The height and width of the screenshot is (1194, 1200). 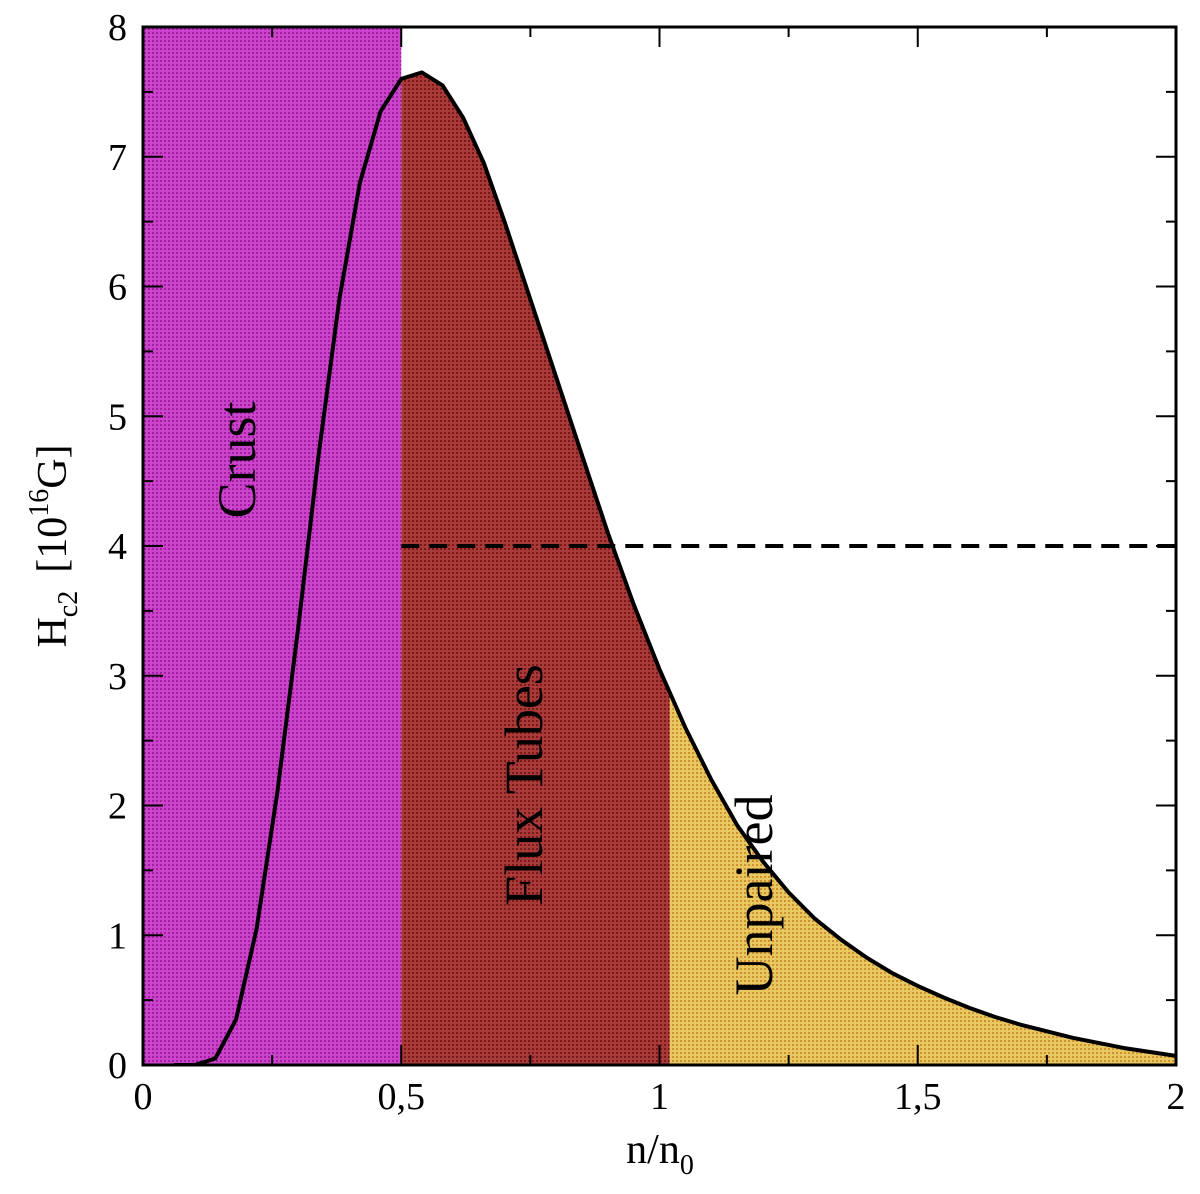 I want to click on region-label-unpaired: Unpaired, so click(x=754, y=895).